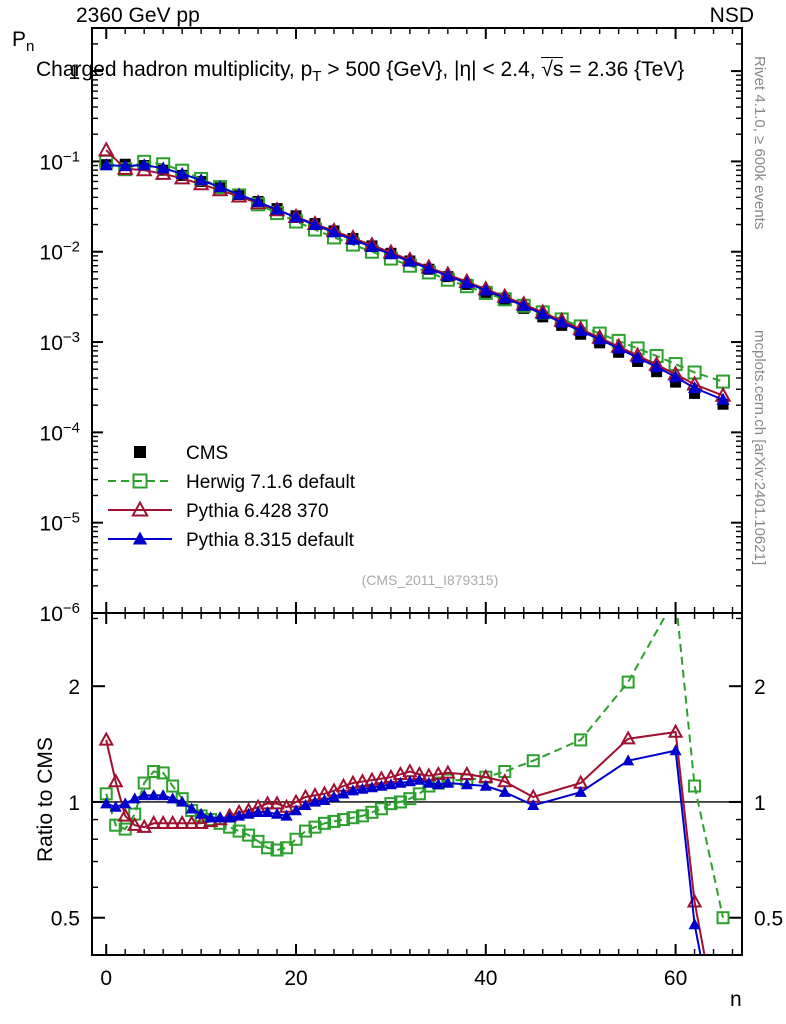  I want to click on x-tick-label: 20, so click(295, 978).